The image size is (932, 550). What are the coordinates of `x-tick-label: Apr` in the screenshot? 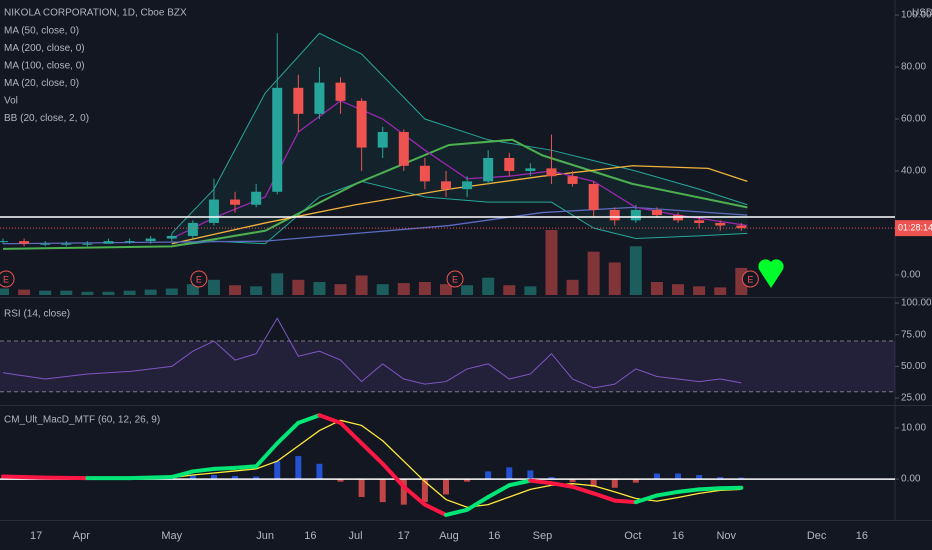 It's located at (81, 536).